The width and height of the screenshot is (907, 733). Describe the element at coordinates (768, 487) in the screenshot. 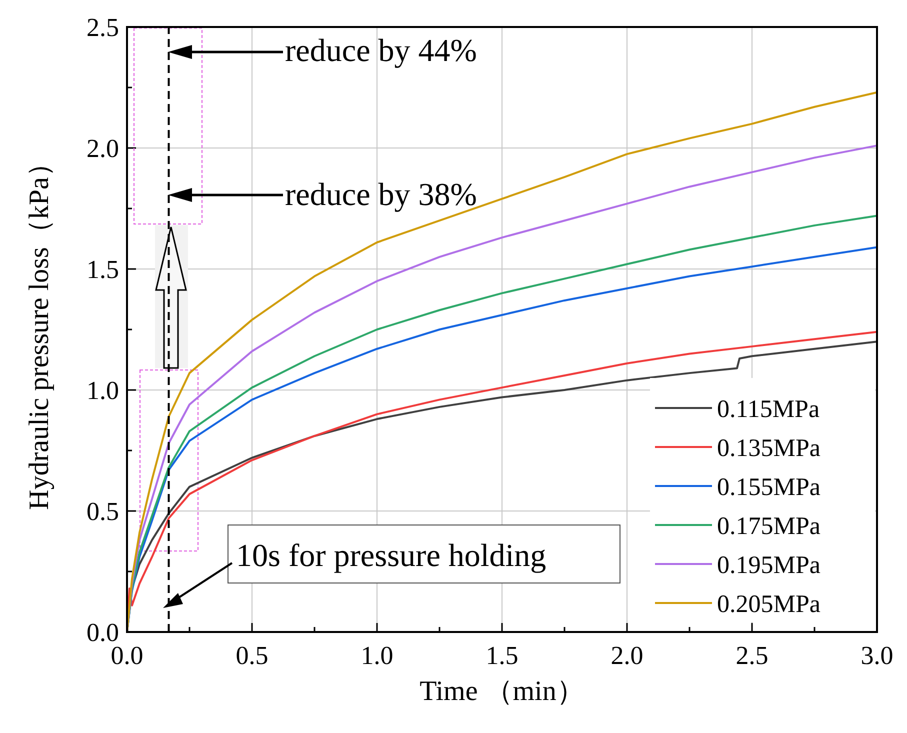

I see `legend-label: 0.155MPa` at that location.